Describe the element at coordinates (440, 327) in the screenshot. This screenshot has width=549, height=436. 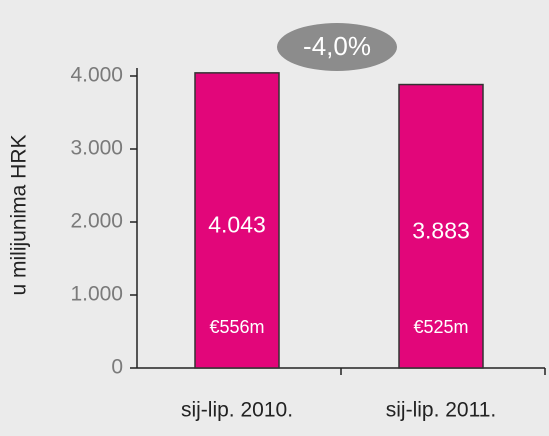
I see `secondary-label: €525m` at that location.